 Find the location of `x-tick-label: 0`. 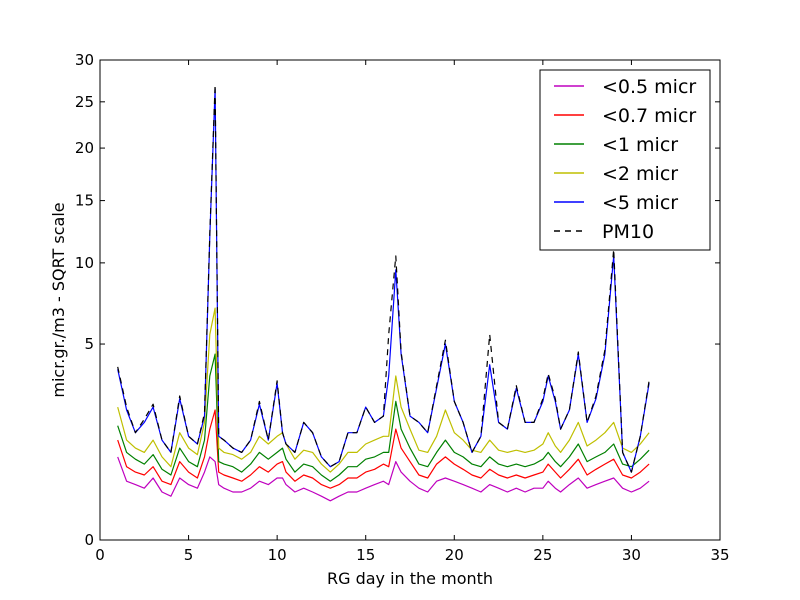

x-tick-label: 0 is located at coordinates (100, 555).